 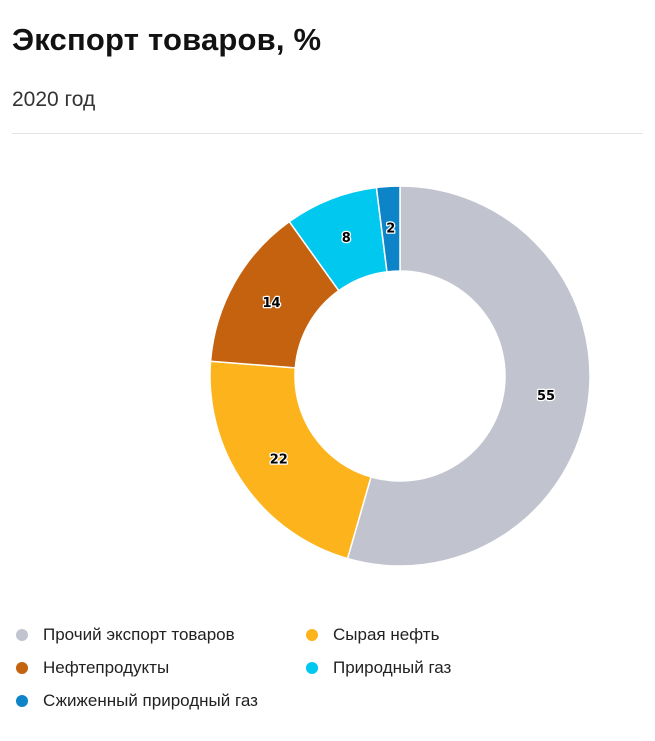 What do you see at coordinates (546, 396) in the screenshot?
I see `data-label-other-exports: 55` at bounding box center [546, 396].